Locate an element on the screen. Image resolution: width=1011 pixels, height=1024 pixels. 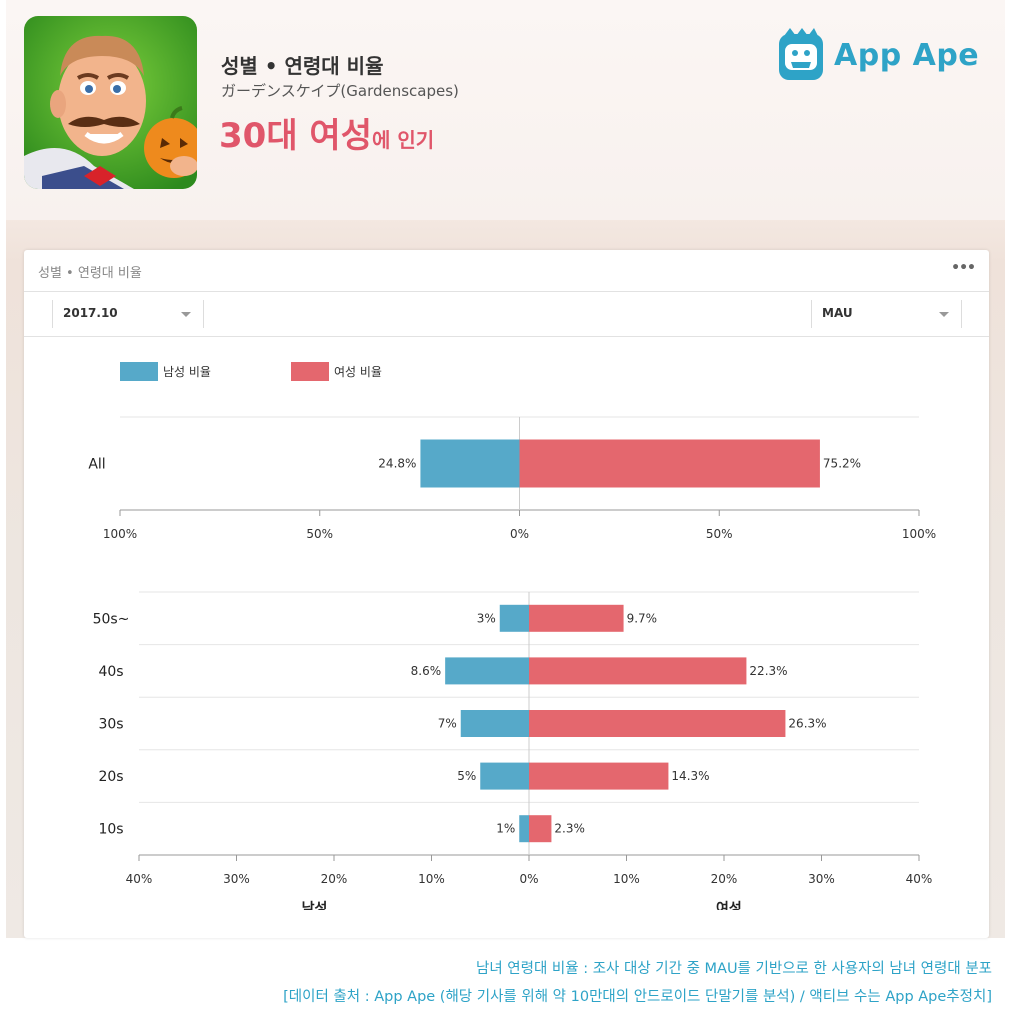
more-icon: ••• is located at coordinates (963, 268).